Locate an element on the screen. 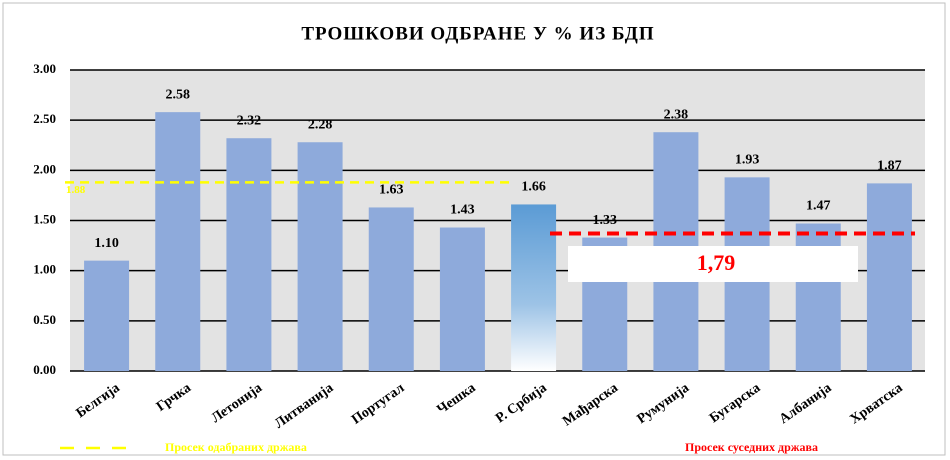 This screenshot has width=950, height=460. y-tick-label: 1.50 is located at coordinates (44, 218).